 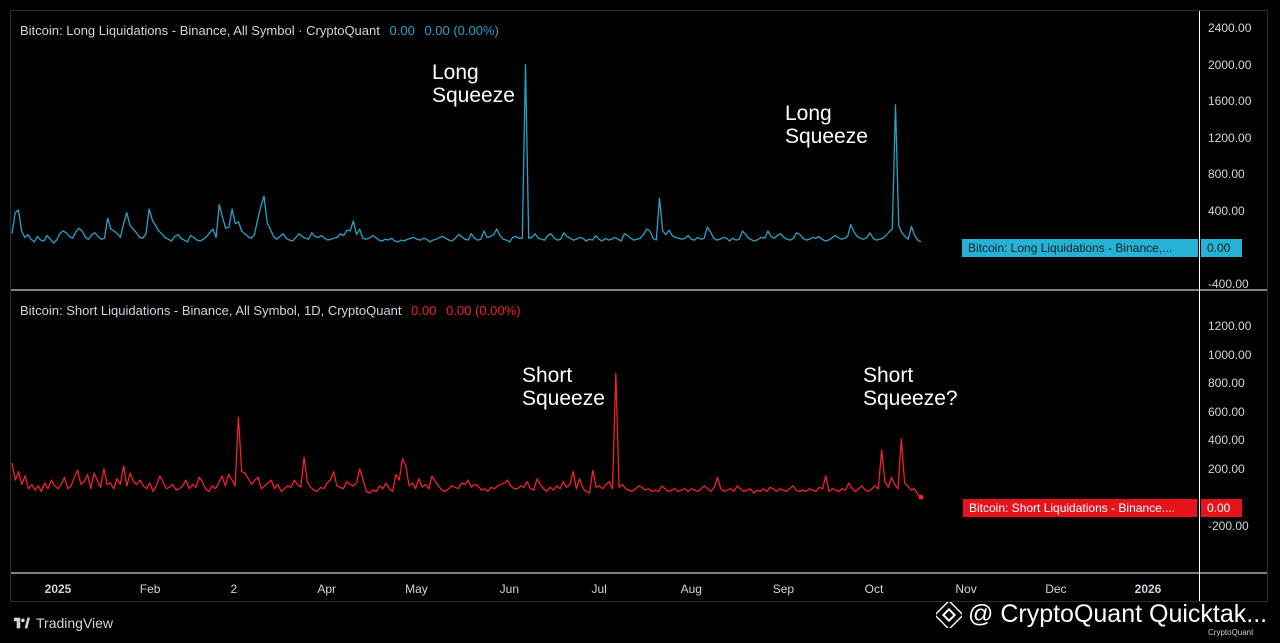 I want to click on x-tick-label: Apr, so click(x=326, y=589).